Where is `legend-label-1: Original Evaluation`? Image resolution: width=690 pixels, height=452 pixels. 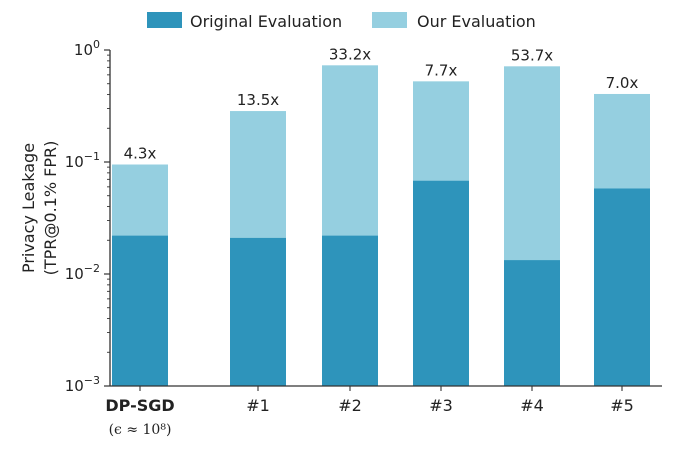
legend-label-1: Original Evaluation is located at coordinates (266, 21).